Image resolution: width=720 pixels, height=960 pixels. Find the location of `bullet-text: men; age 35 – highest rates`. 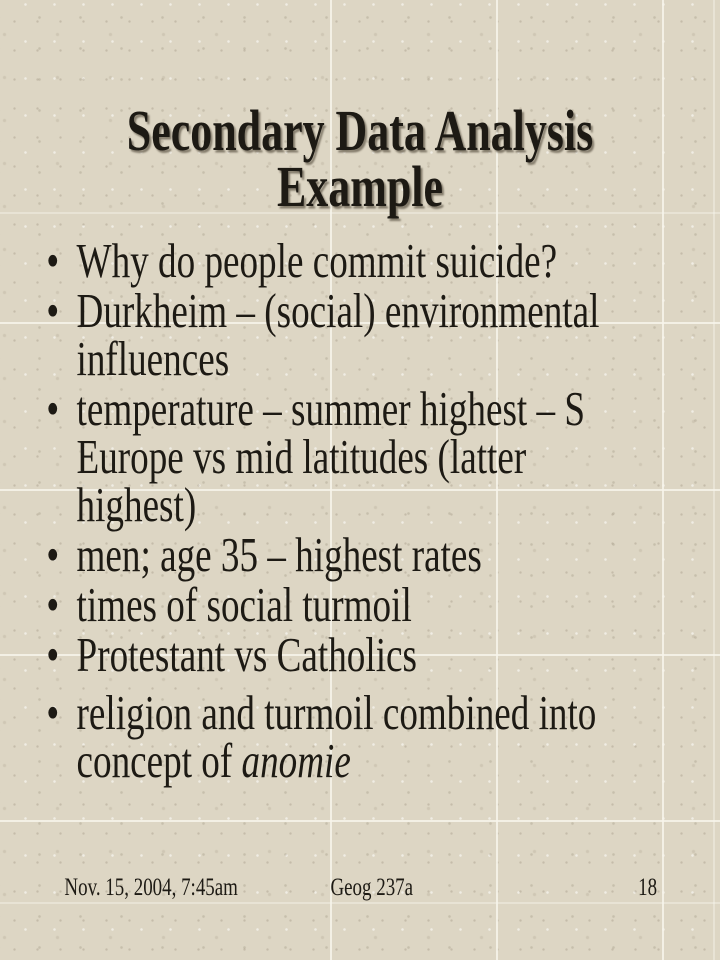

bullet-text: men; age 35 – highest rates is located at coordinates (338, 554).